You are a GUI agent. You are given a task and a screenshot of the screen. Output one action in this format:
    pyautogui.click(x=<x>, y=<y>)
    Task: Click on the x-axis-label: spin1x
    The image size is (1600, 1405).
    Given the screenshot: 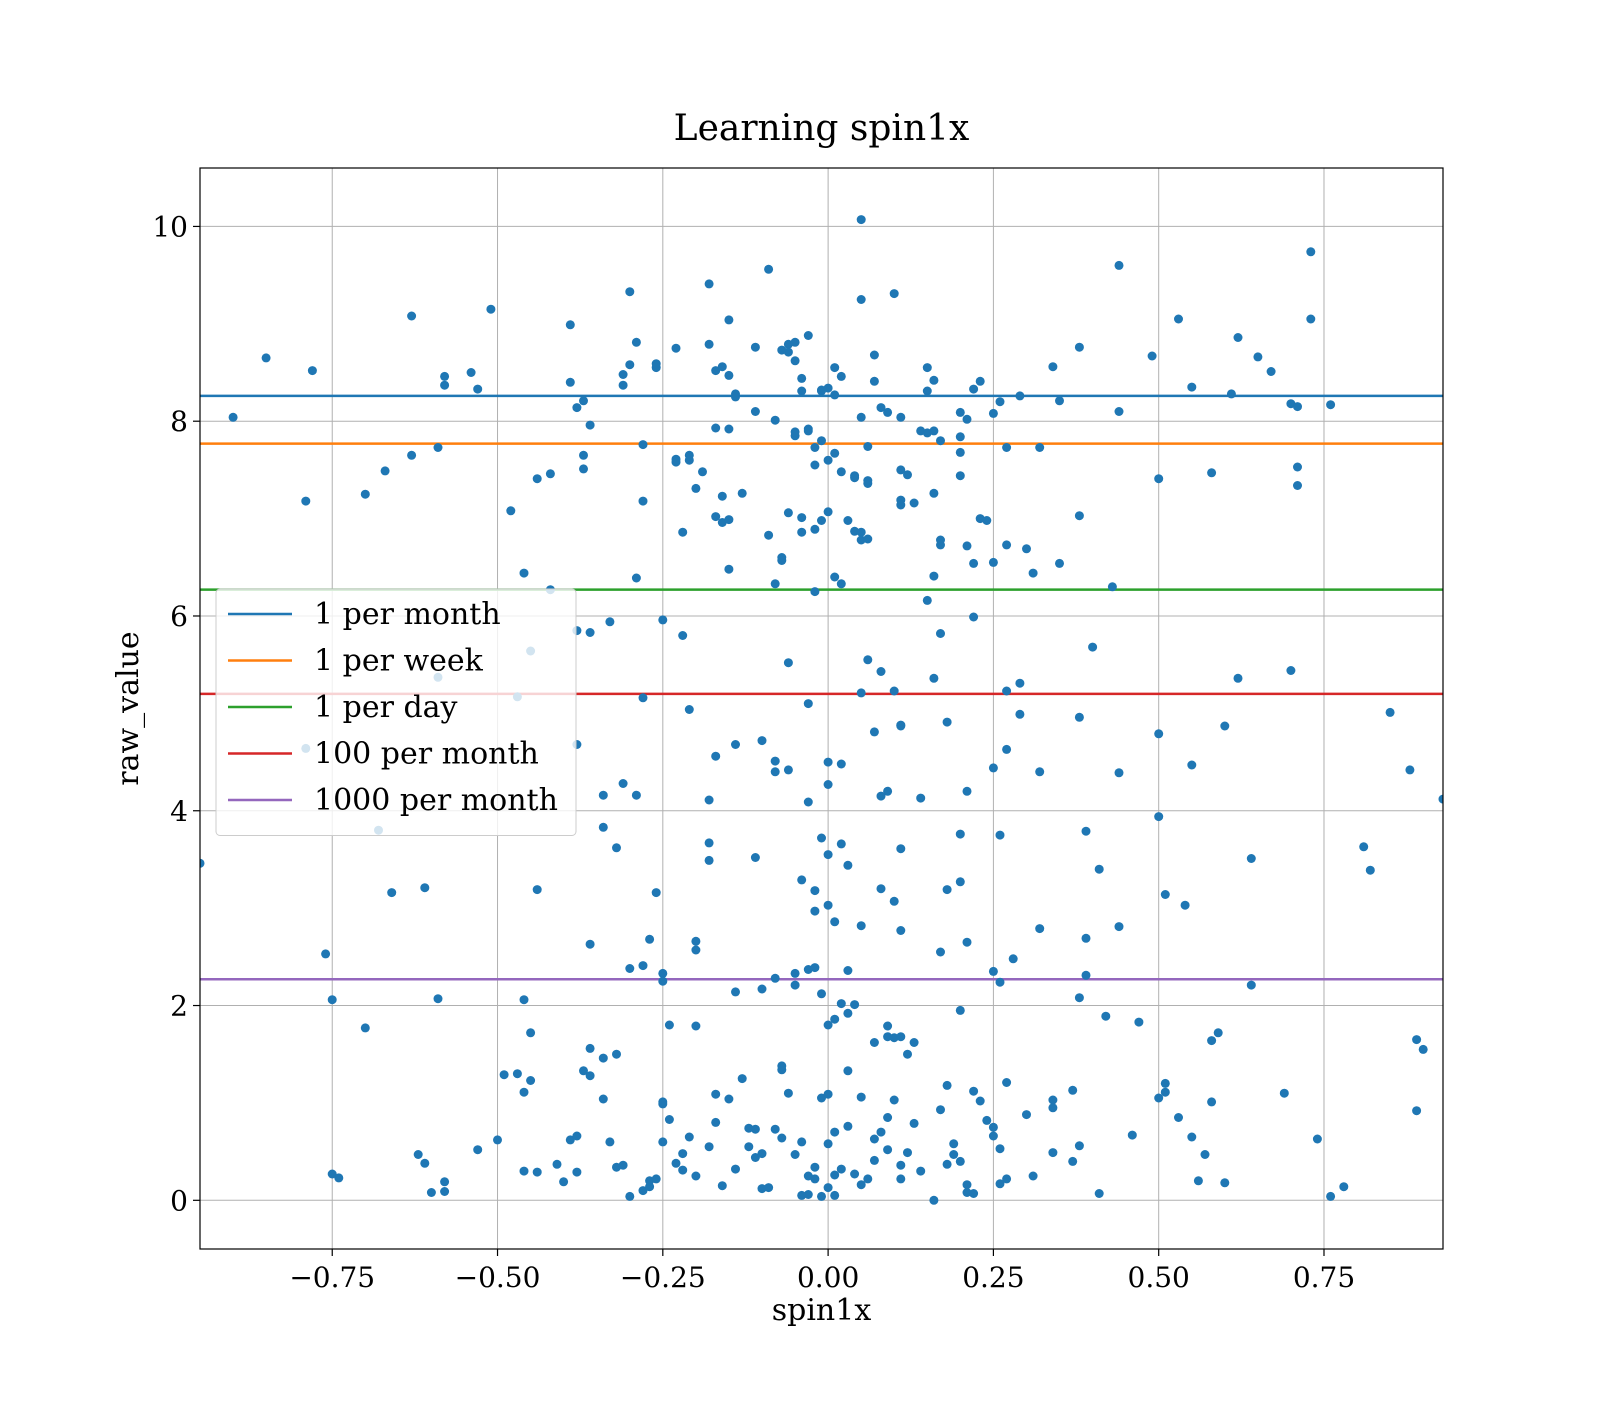 What is the action you would take?
    pyautogui.click(x=822, y=1310)
    